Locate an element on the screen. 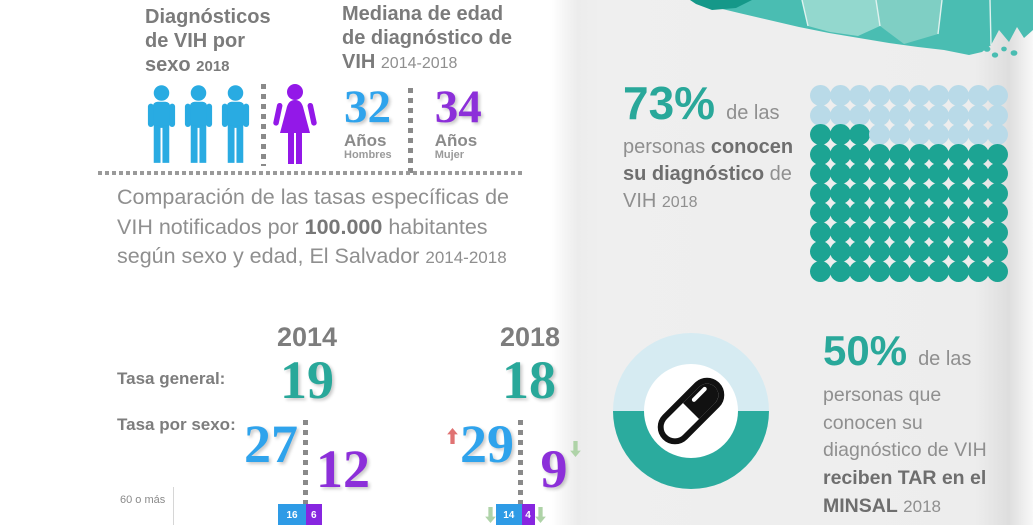  know-status-headline: 73% de las is located at coordinates (701, 103).